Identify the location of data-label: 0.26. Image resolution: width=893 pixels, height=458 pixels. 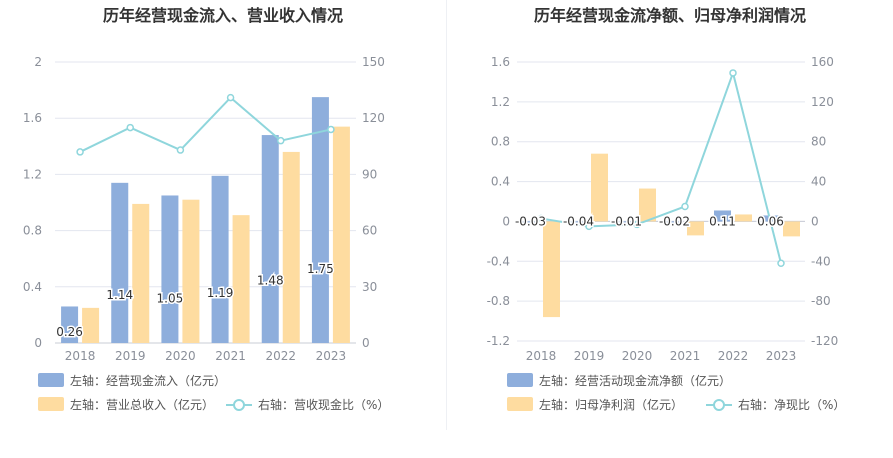
(69, 332).